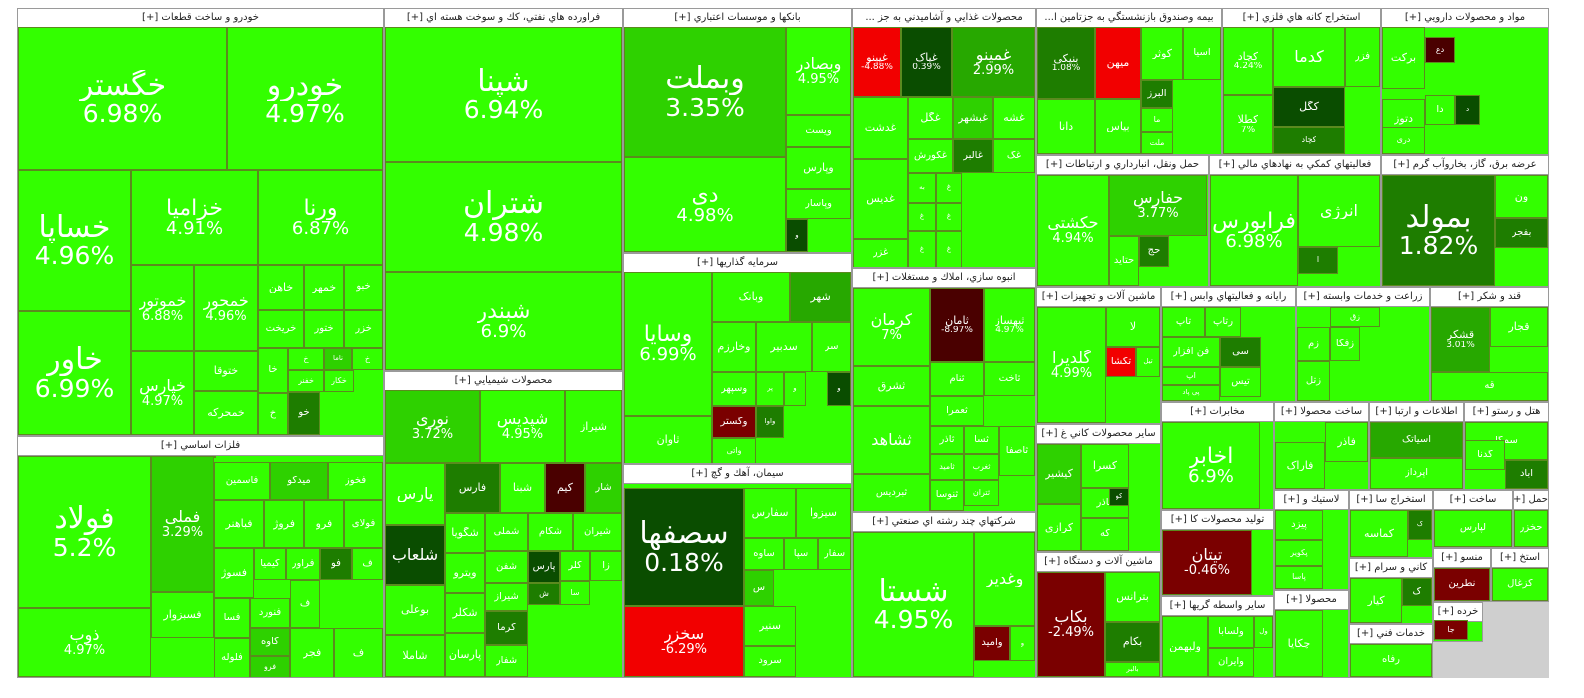 The height and width of the screenshot is (698, 1584). I want to click on stock-tile: البرز, so click(1157, 94).